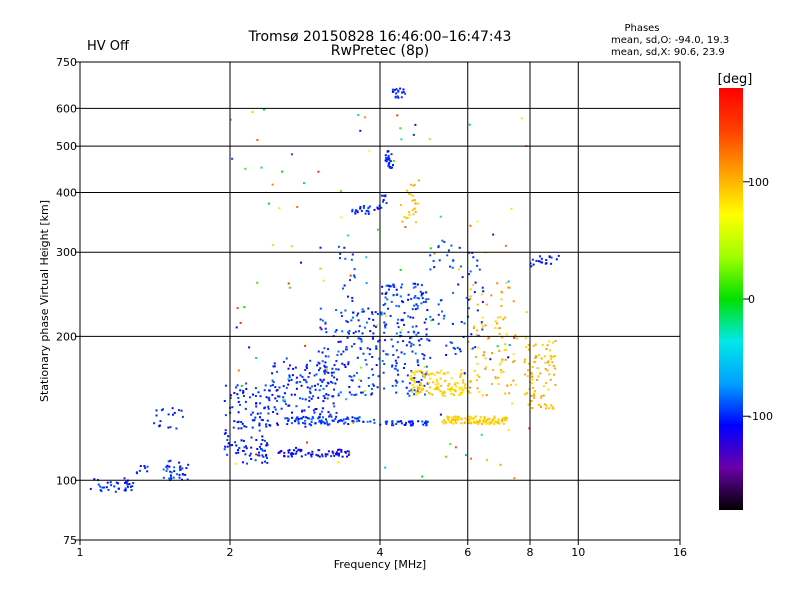 The width and height of the screenshot is (800, 600). Describe the element at coordinates (467, 552) in the screenshot. I see `x-tick-label: 6` at that location.